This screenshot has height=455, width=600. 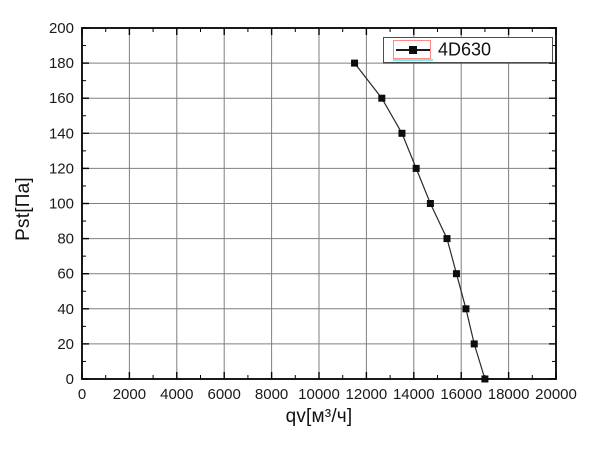 I want to click on x-tick-label: 4000, so click(x=176, y=394).